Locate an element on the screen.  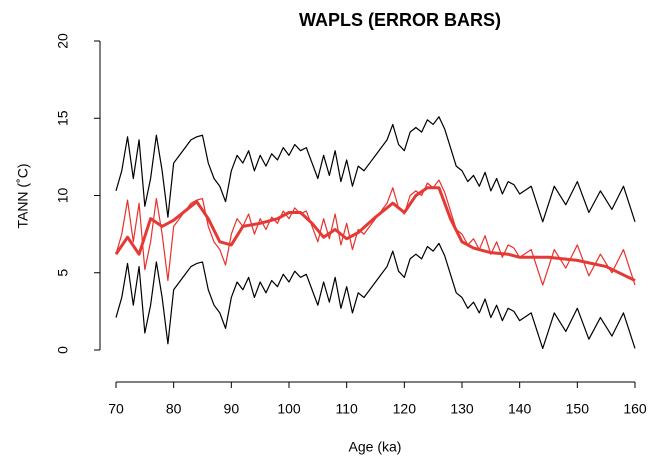
x-tick-label: 110 is located at coordinates (347, 409).